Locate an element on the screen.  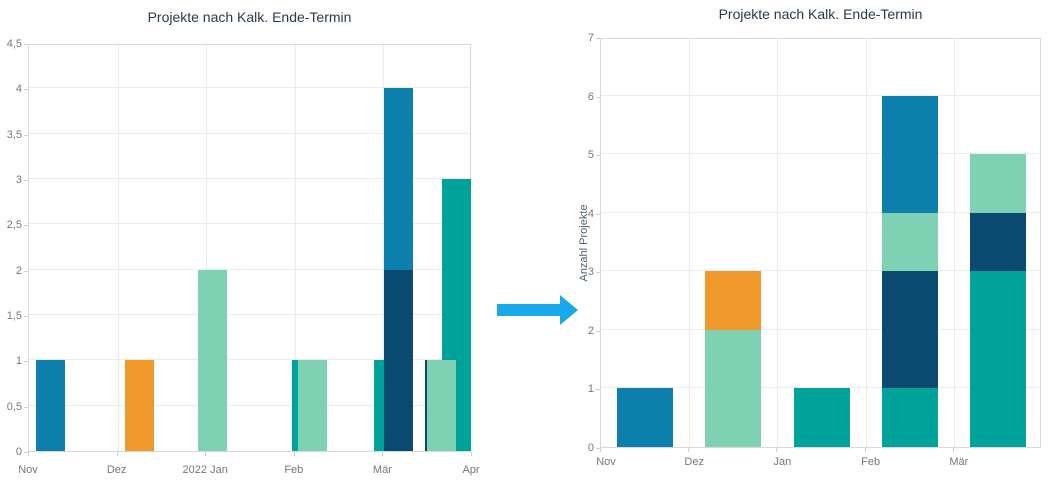
y-tick-label: 1,5 is located at coordinates (14, 316).